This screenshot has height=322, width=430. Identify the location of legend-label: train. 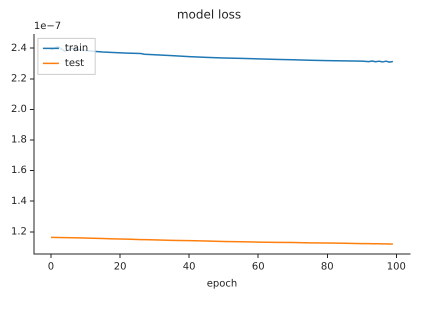
(76, 48).